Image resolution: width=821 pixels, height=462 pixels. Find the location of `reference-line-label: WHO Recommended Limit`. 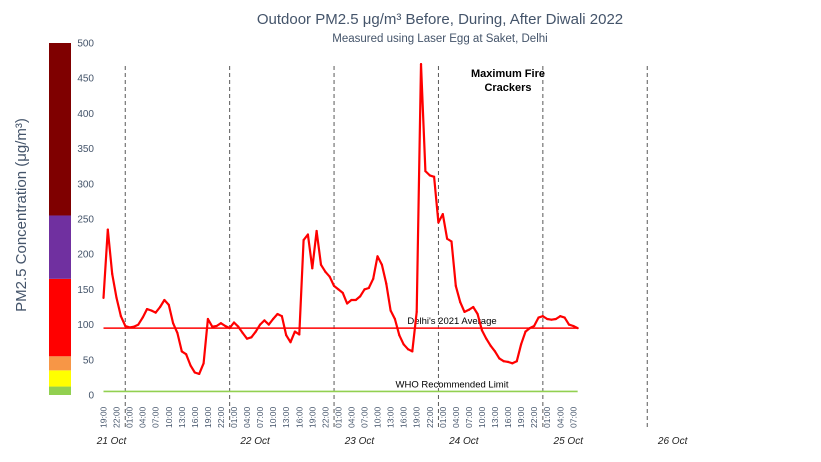

reference-line-label: WHO Recommended Limit is located at coordinates (452, 384).